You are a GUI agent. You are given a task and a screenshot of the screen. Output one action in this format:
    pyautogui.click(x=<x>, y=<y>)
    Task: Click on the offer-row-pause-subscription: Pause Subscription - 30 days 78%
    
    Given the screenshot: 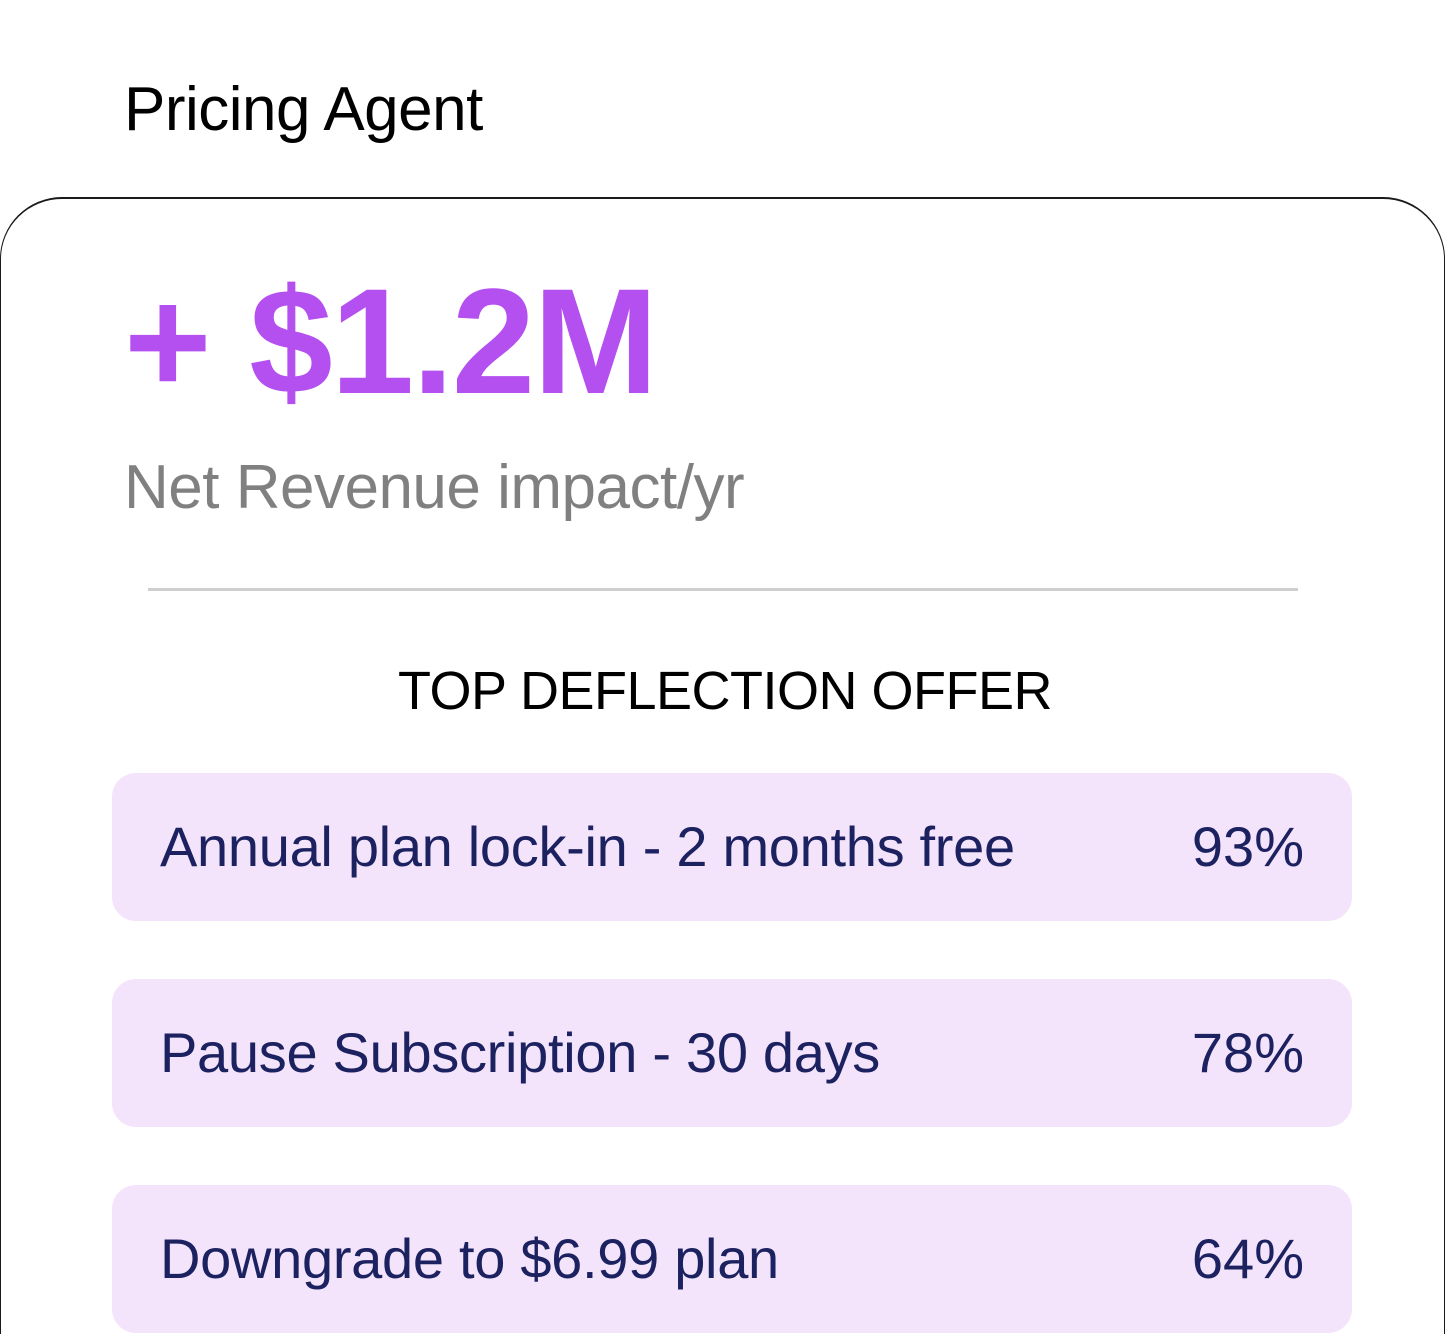 What is the action you would take?
    pyautogui.click(x=732, y=1053)
    